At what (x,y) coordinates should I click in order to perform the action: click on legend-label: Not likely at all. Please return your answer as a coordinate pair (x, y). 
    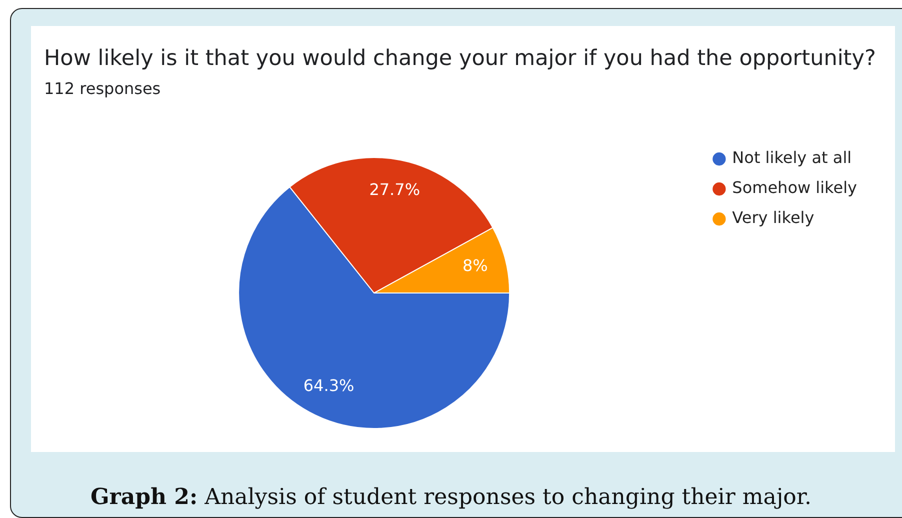
    Looking at the image, I should click on (792, 158).